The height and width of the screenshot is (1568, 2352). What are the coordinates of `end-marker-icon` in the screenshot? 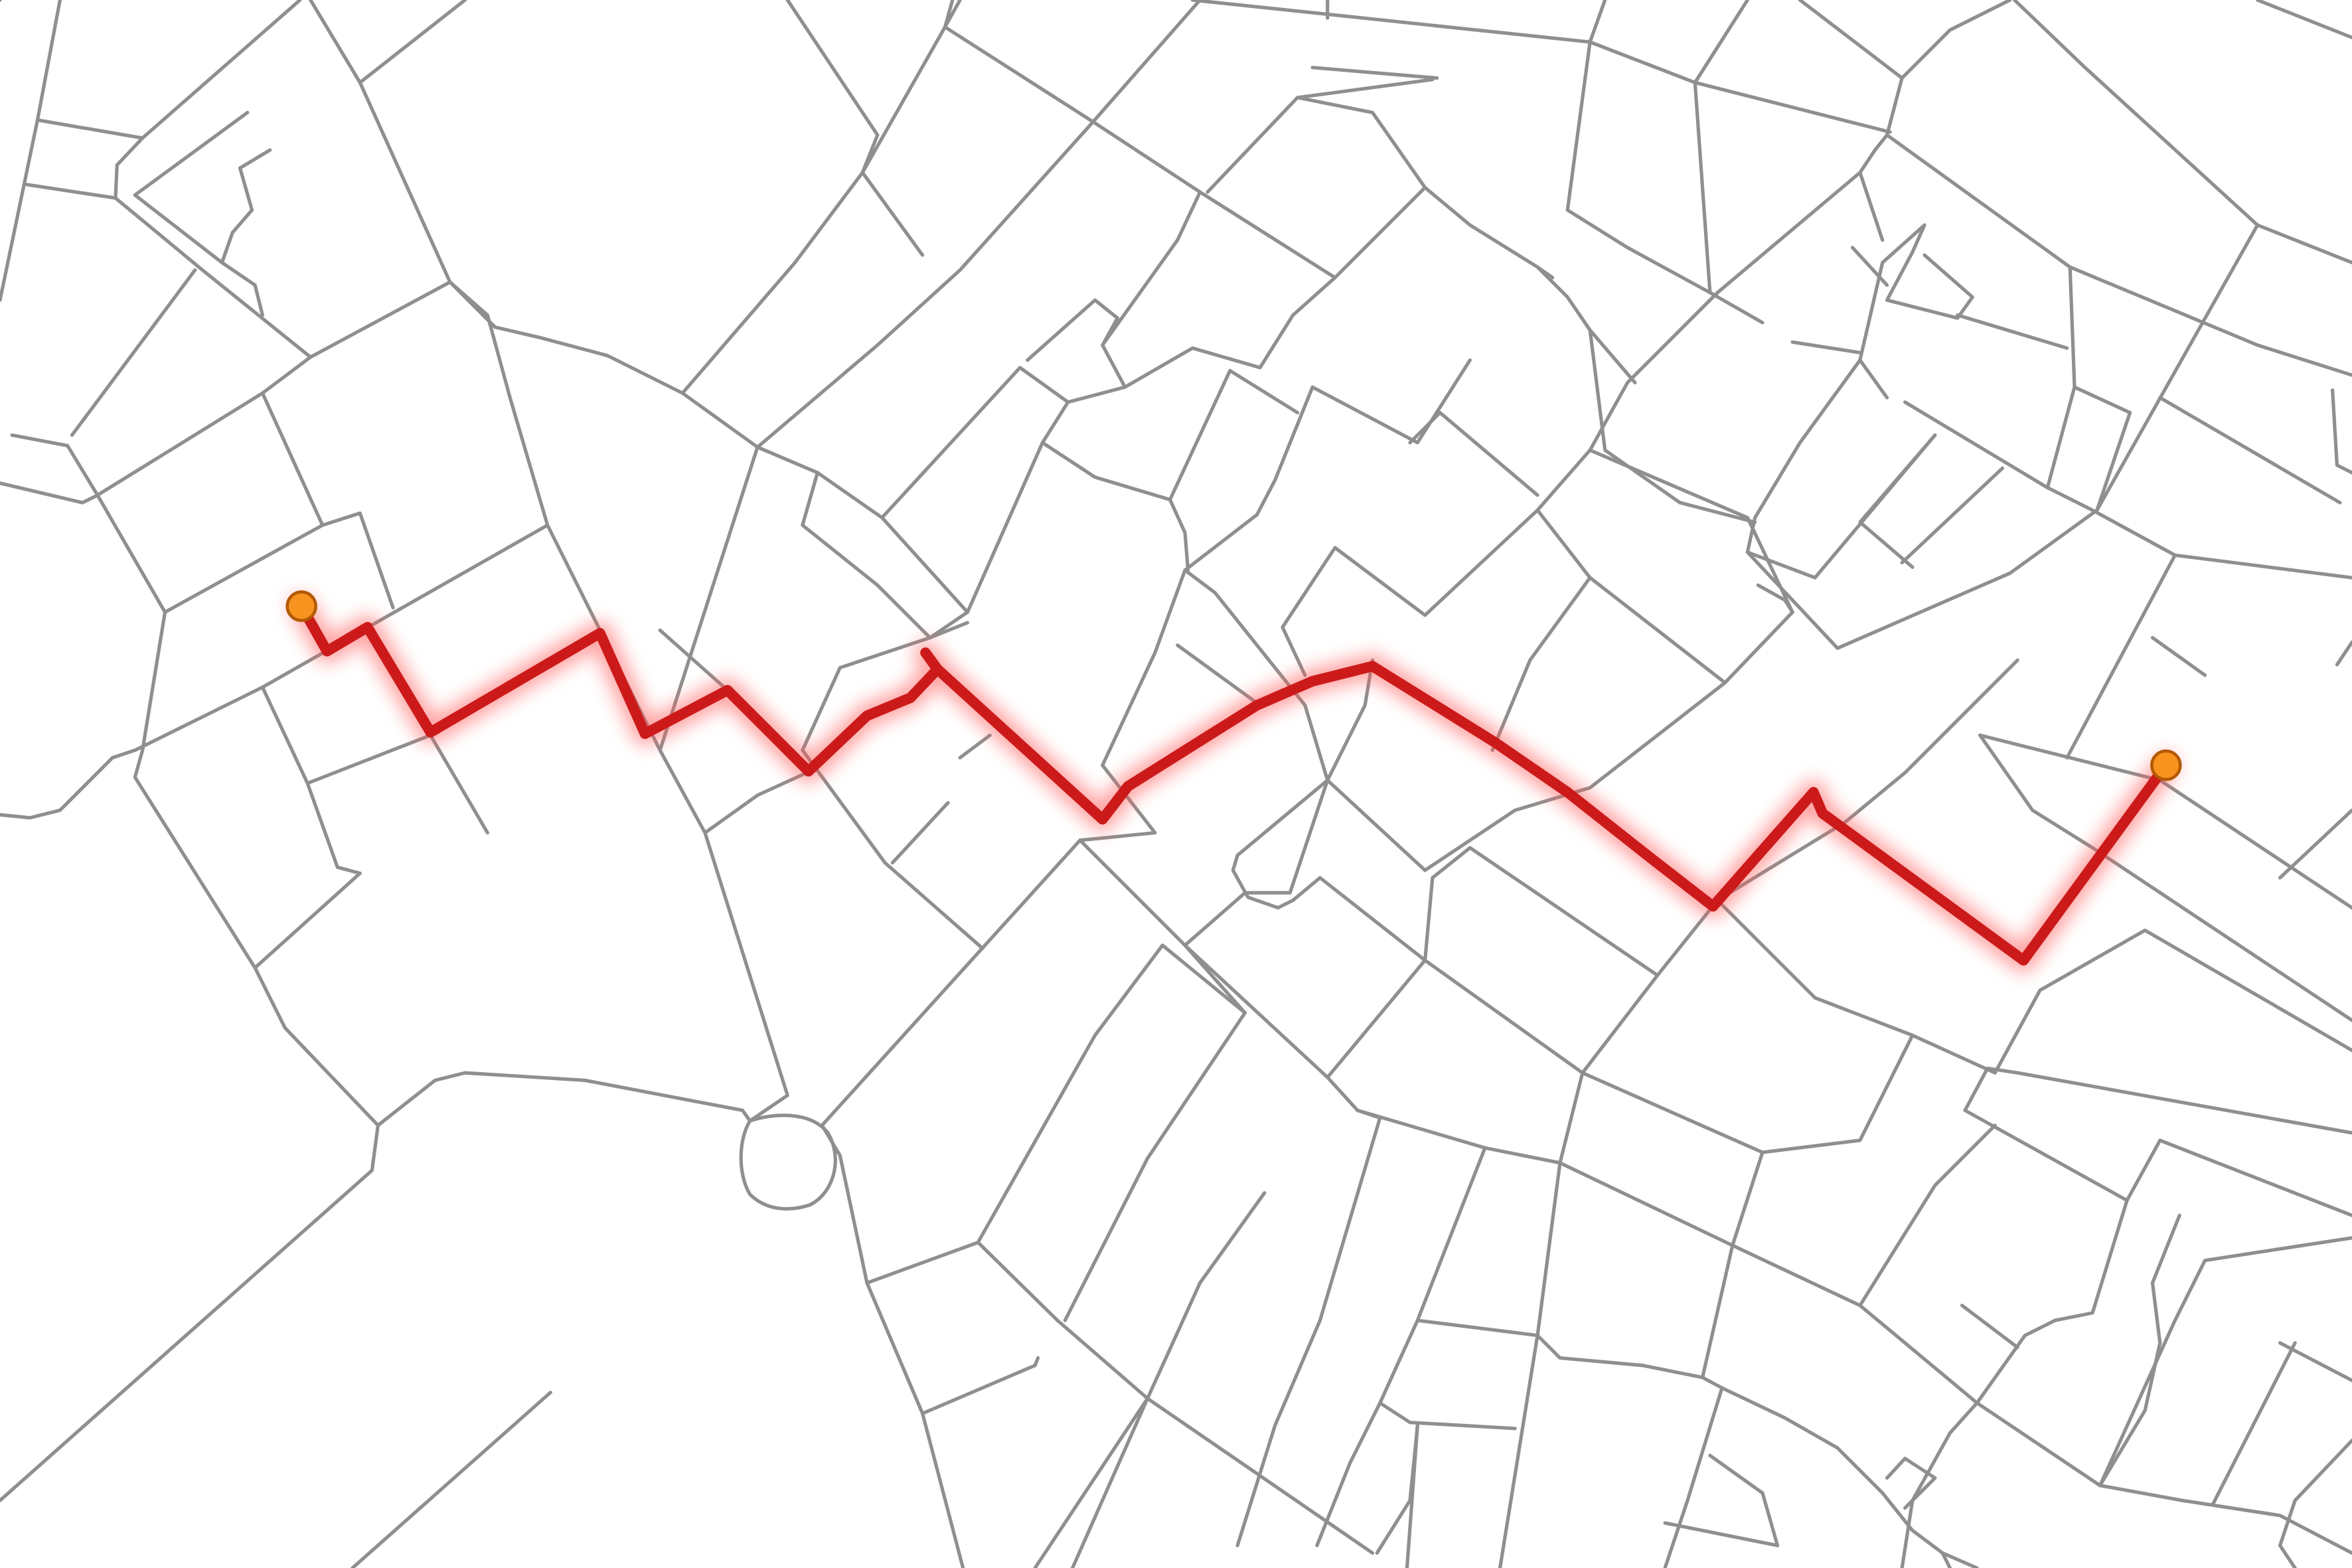 It's located at (2166, 765).